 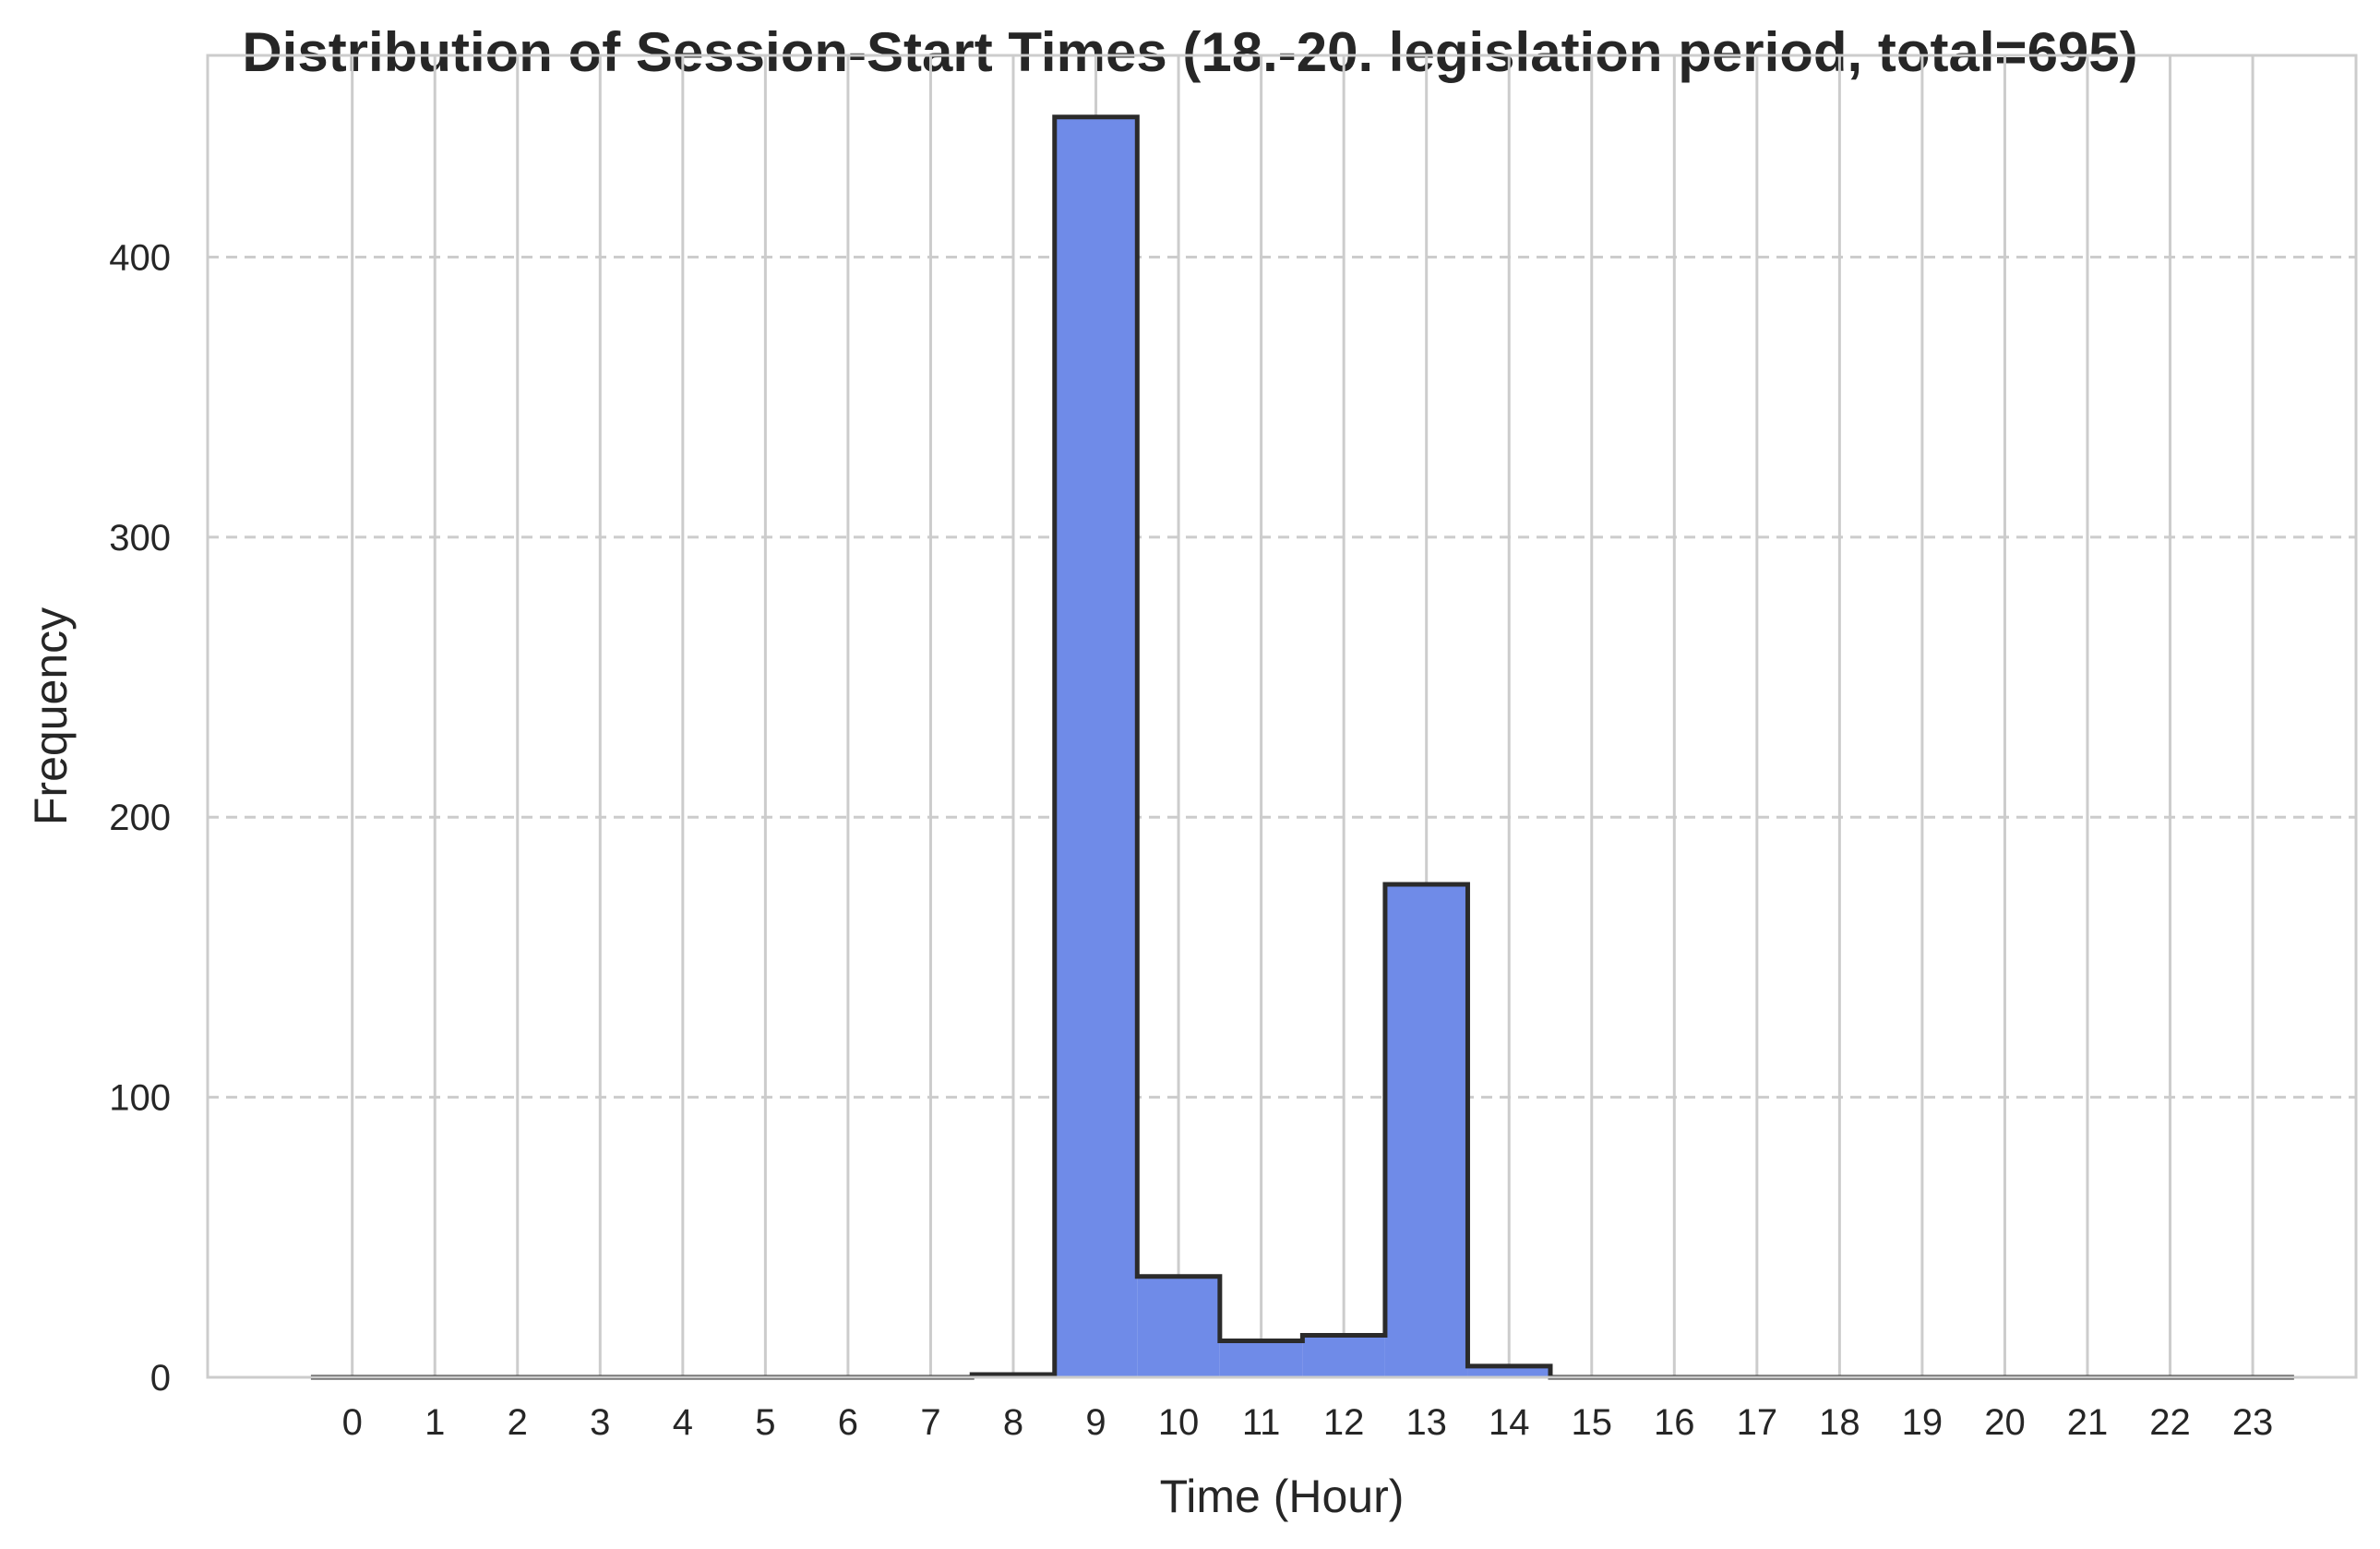 I want to click on x-tick-label-15: 15, so click(x=1592, y=1422).